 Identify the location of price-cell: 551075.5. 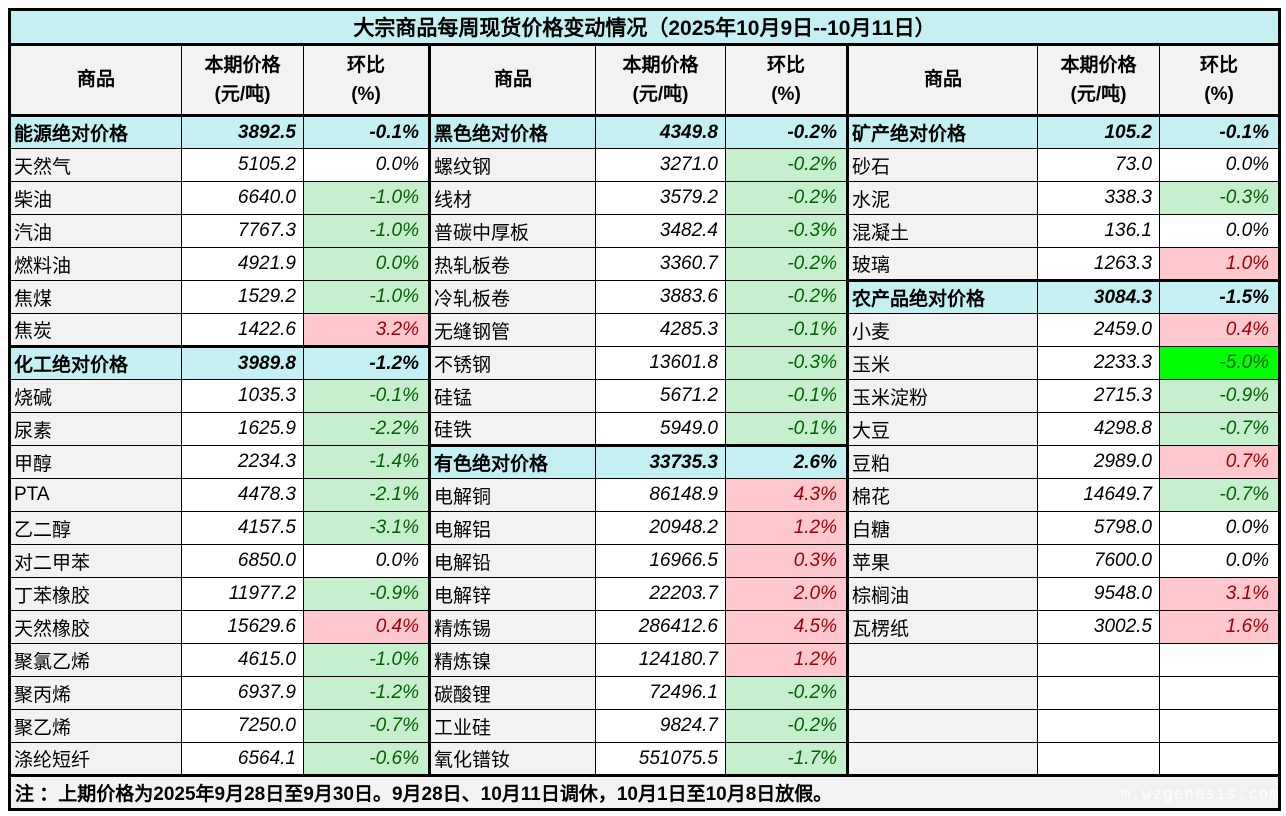
(660, 759).